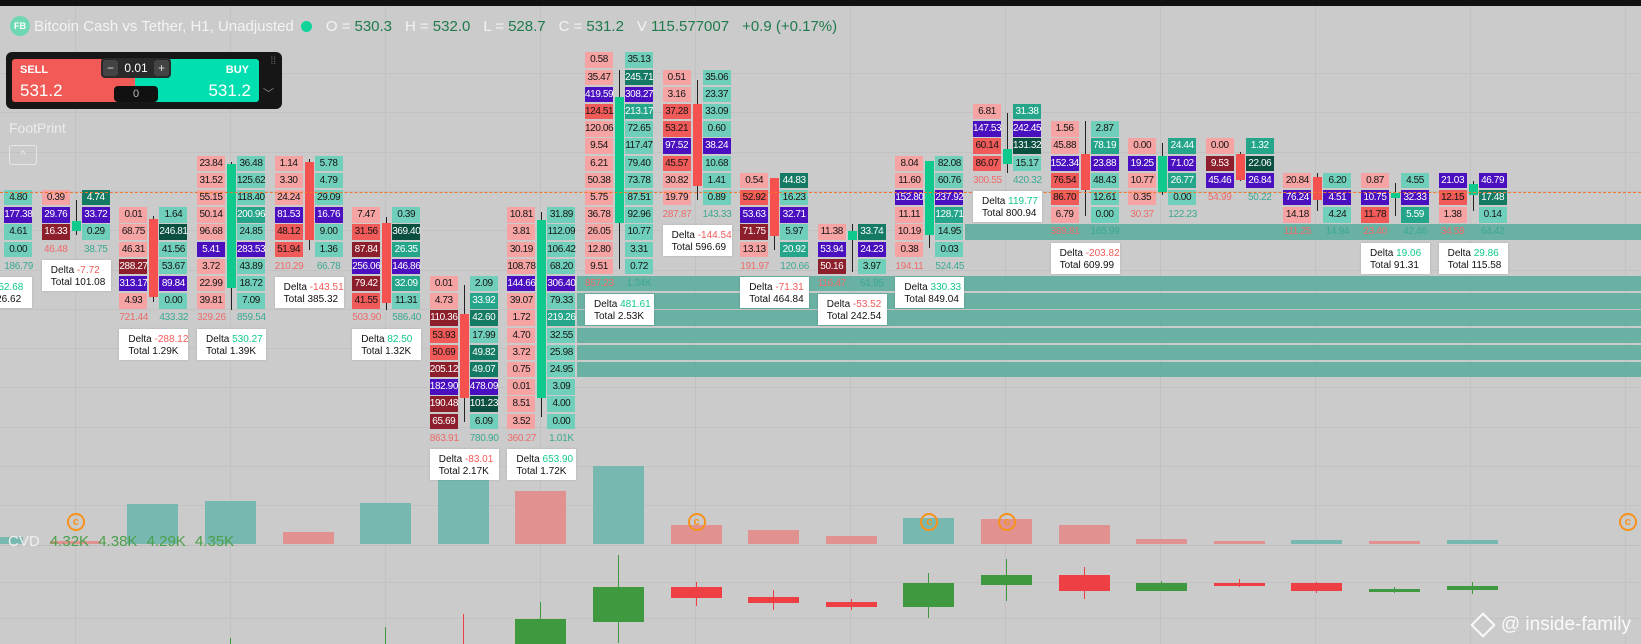  What do you see at coordinates (676, 111) in the screenshot?
I see `sell-volume-cell: 37.28` at bounding box center [676, 111].